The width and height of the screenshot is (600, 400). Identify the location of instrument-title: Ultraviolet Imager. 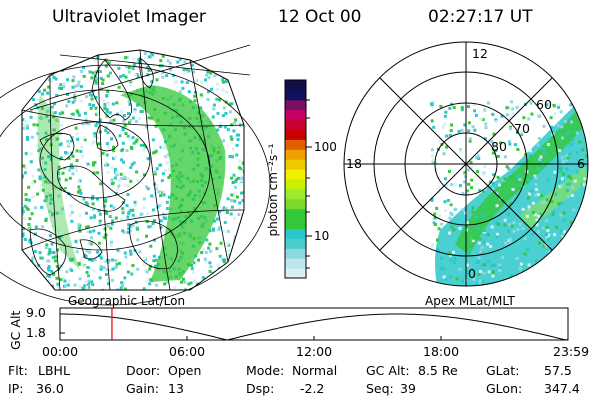
(129, 17).